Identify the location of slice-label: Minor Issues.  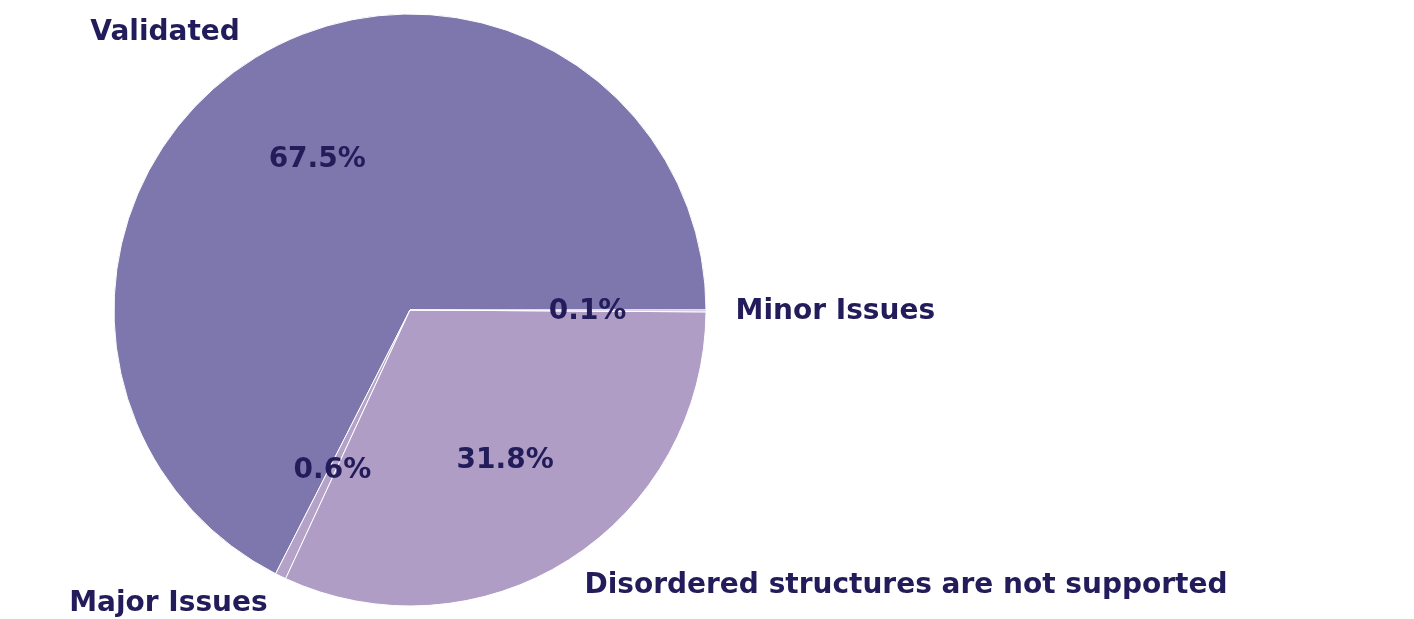
(835, 310).